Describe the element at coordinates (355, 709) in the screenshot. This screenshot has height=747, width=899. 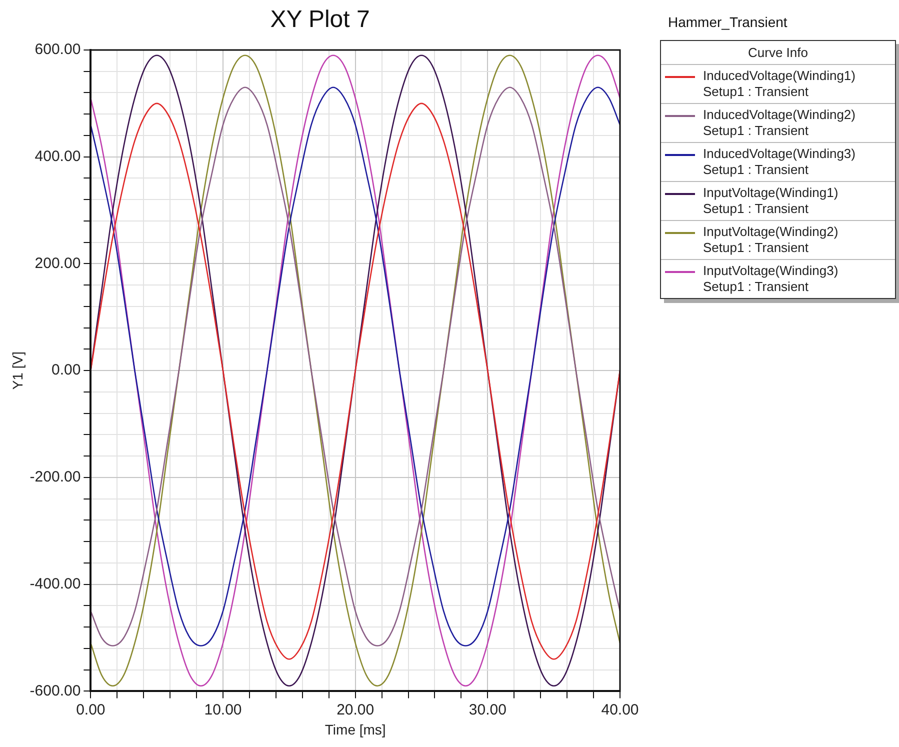
I see `x-tick-label: 20.00` at that location.